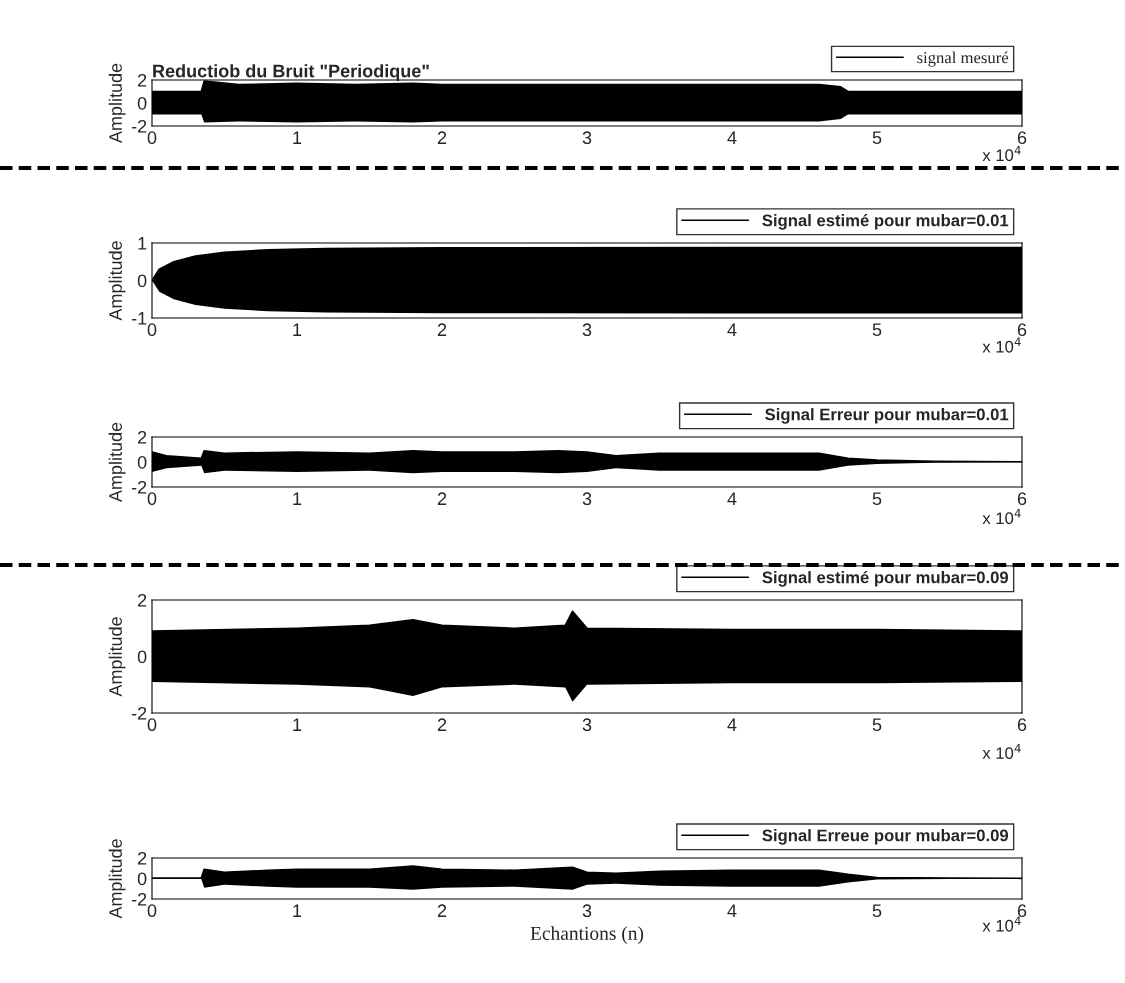 Image resolution: width=1125 pixels, height=983 pixels. What do you see at coordinates (142, 243) in the screenshot?
I see `y-tick-label: 1` at bounding box center [142, 243].